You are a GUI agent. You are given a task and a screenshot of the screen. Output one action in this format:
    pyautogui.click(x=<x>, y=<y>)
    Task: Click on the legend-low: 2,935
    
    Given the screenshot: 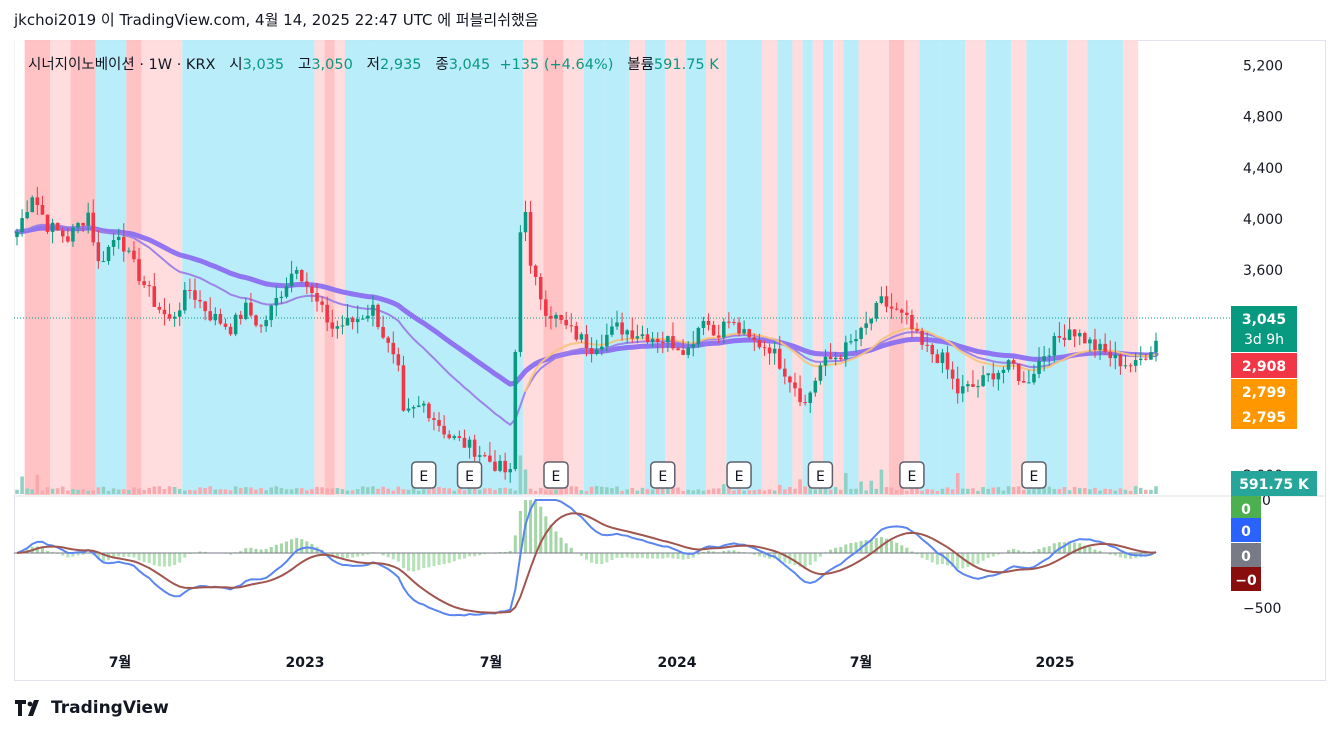 What is the action you would take?
    pyautogui.click(x=401, y=65)
    